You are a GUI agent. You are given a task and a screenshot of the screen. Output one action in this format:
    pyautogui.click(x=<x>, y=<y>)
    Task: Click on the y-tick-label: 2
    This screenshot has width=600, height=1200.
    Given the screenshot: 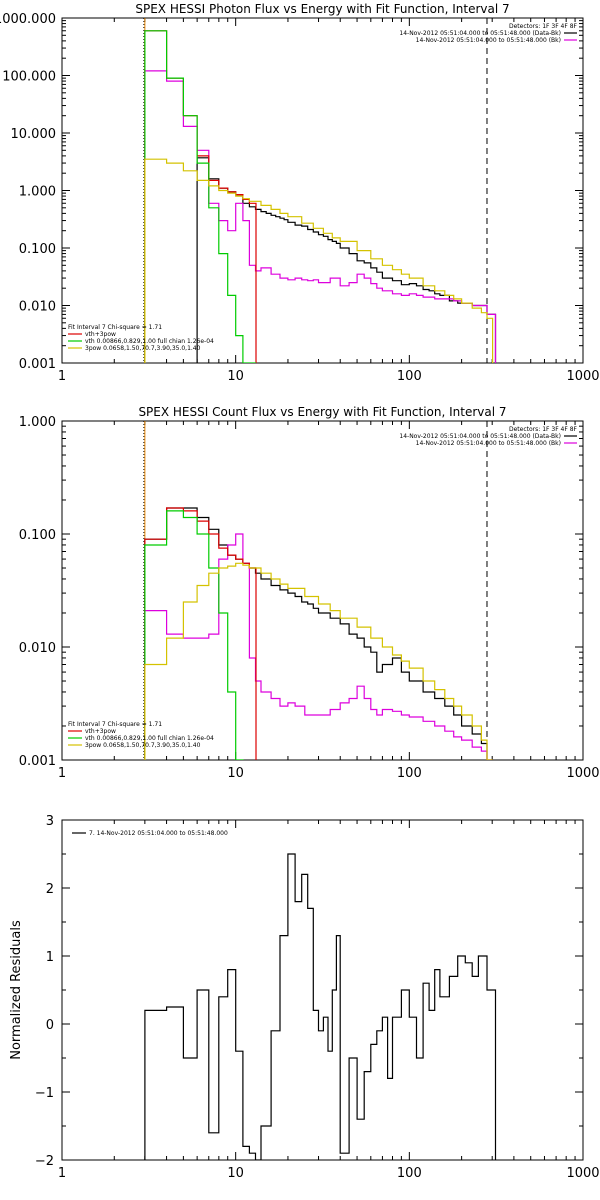 What is the action you would take?
    pyautogui.click(x=50, y=889)
    